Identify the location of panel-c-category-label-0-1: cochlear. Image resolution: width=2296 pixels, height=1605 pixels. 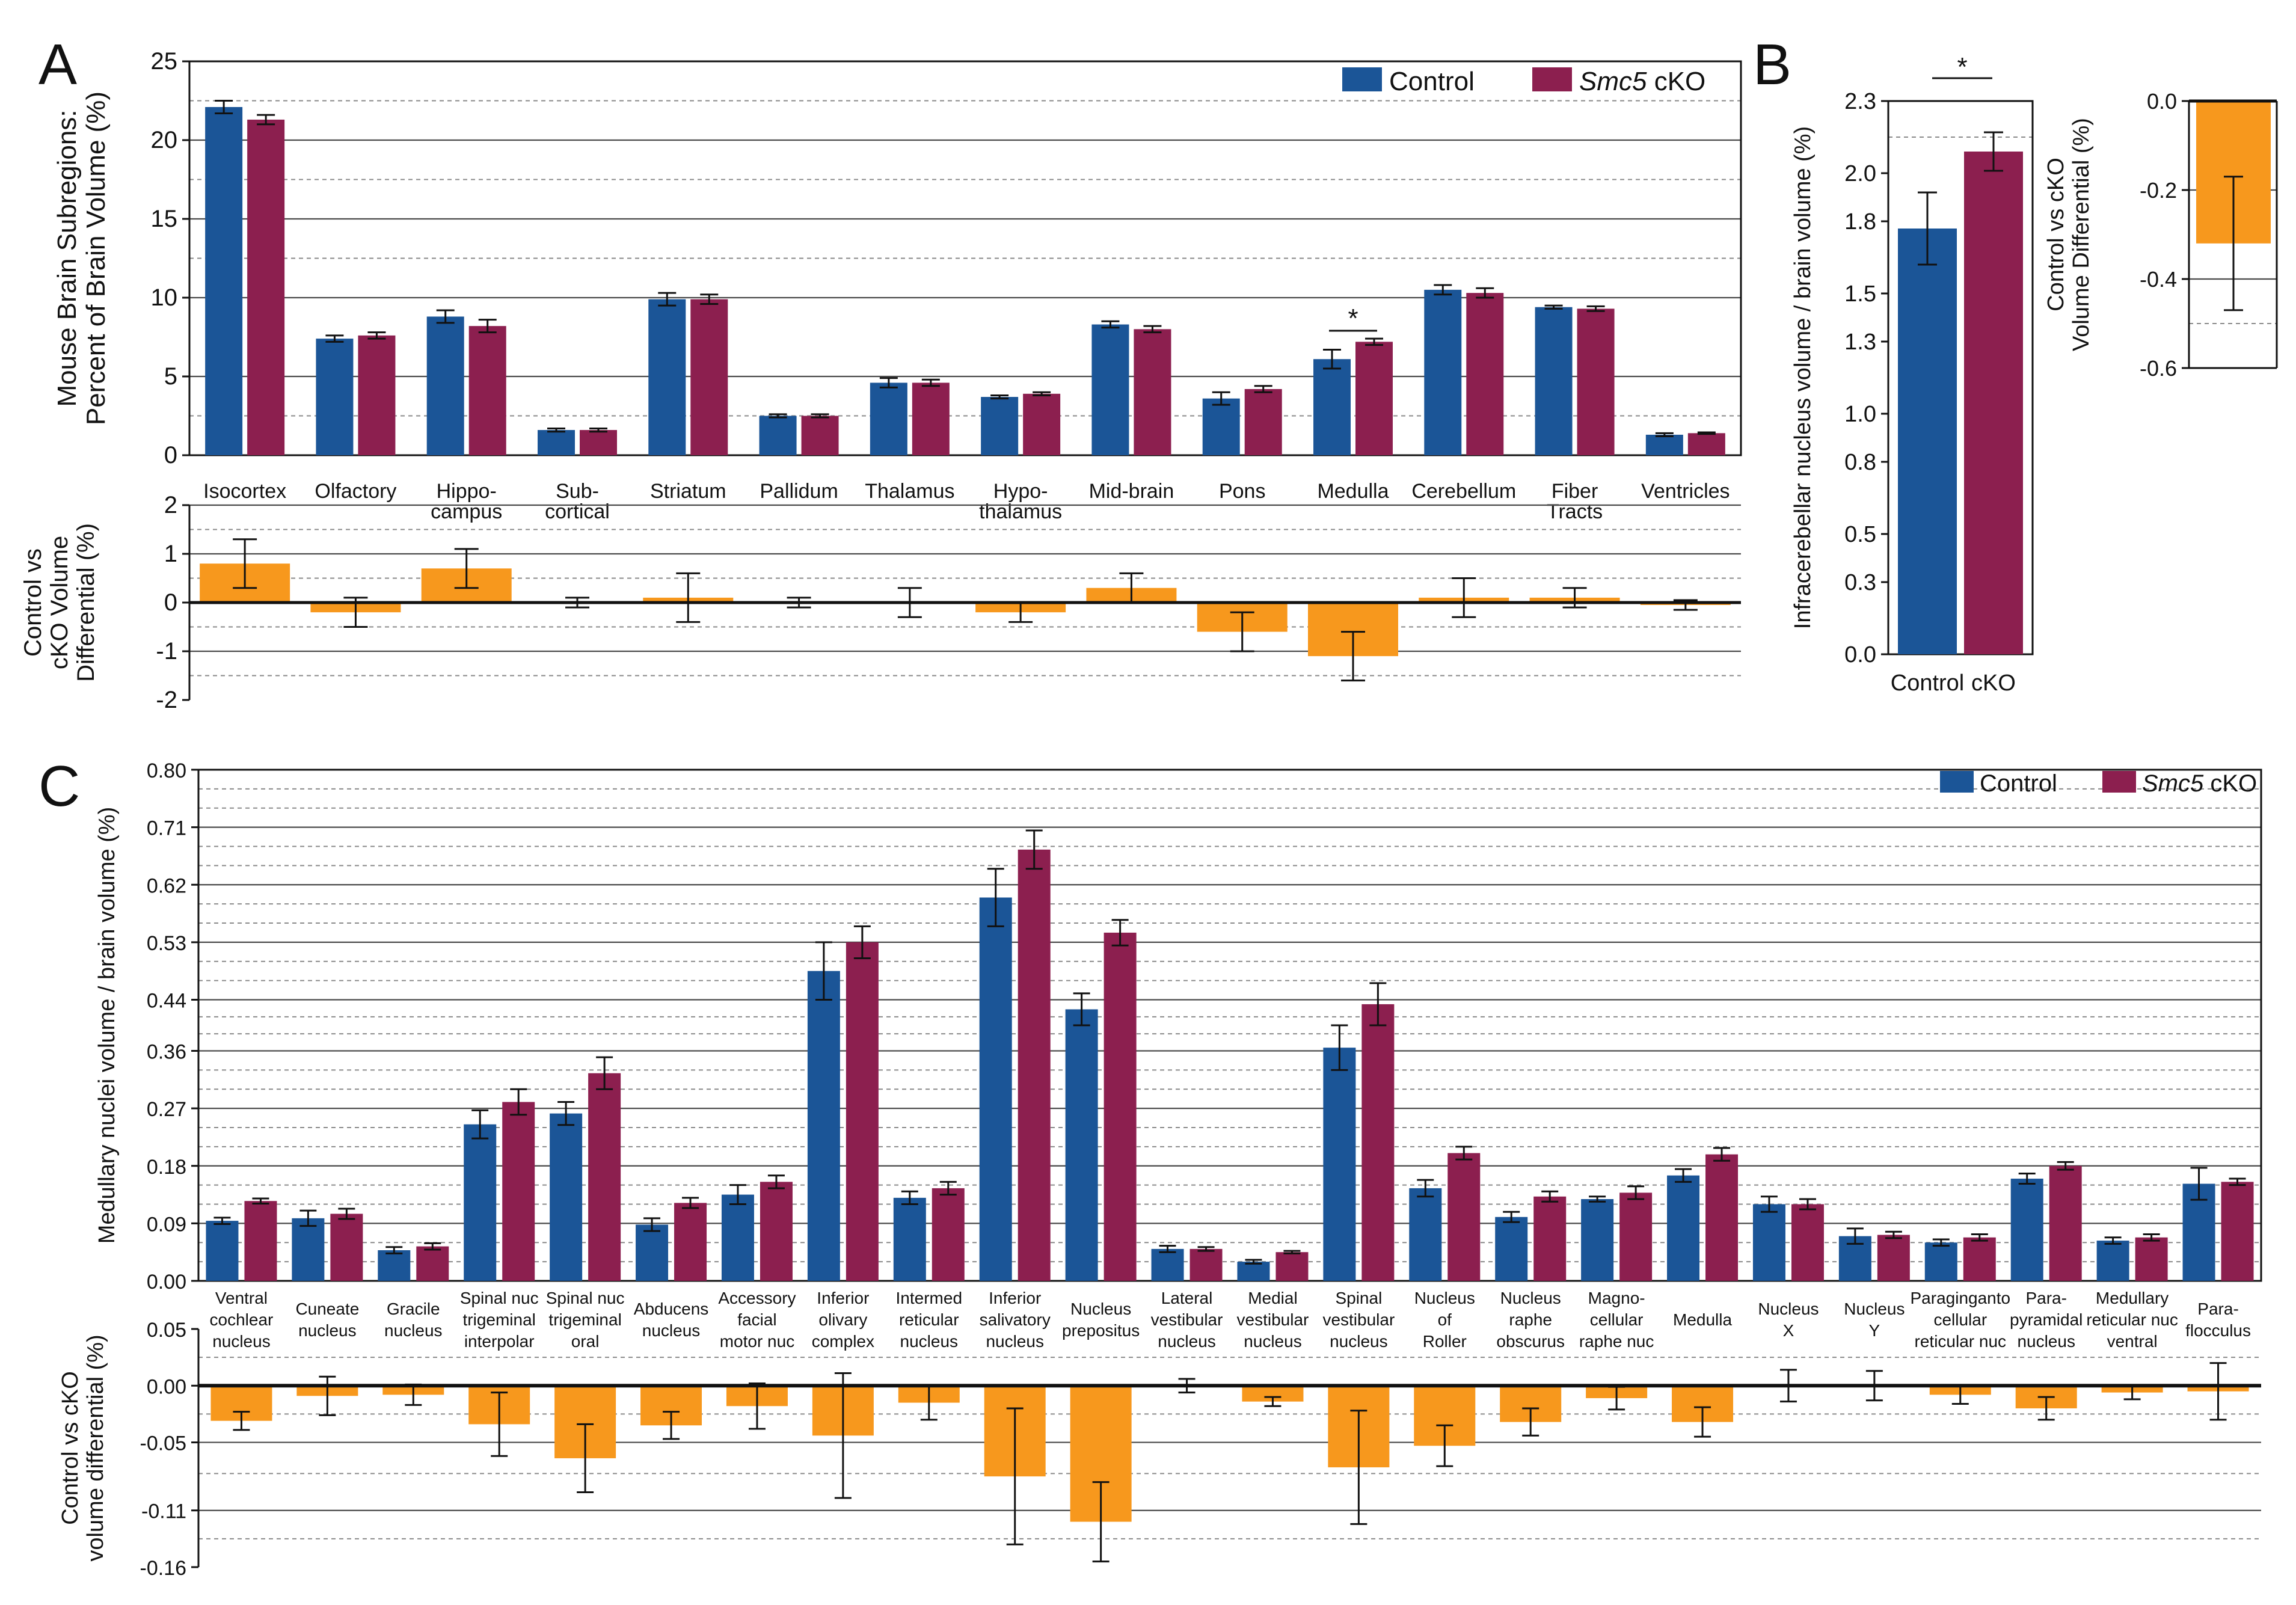
(242, 1319).